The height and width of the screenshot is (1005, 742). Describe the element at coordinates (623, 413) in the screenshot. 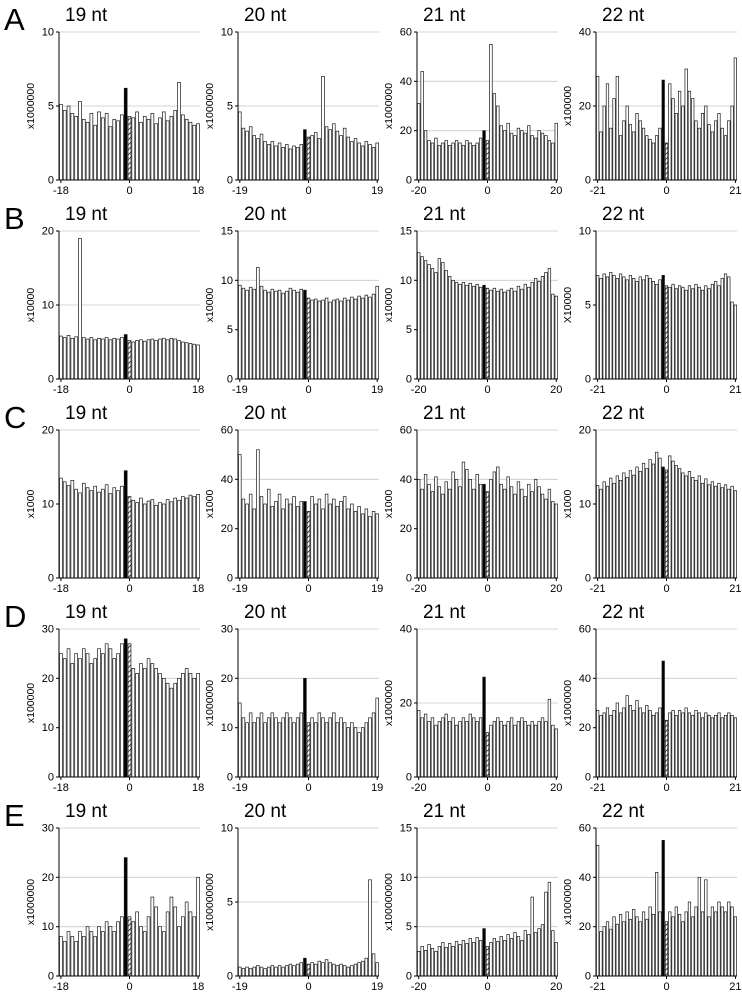

I see `chart-title: 22 nt` at that location.